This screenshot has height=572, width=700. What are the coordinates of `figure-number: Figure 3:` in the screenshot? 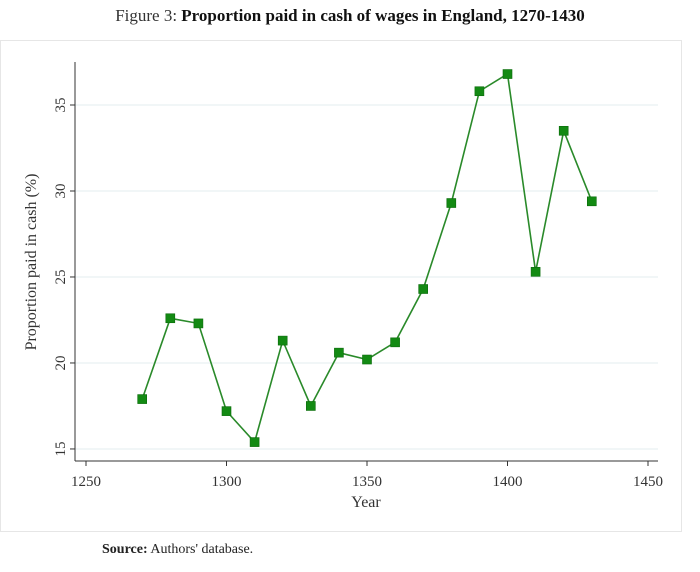 It's located at (146, 15).